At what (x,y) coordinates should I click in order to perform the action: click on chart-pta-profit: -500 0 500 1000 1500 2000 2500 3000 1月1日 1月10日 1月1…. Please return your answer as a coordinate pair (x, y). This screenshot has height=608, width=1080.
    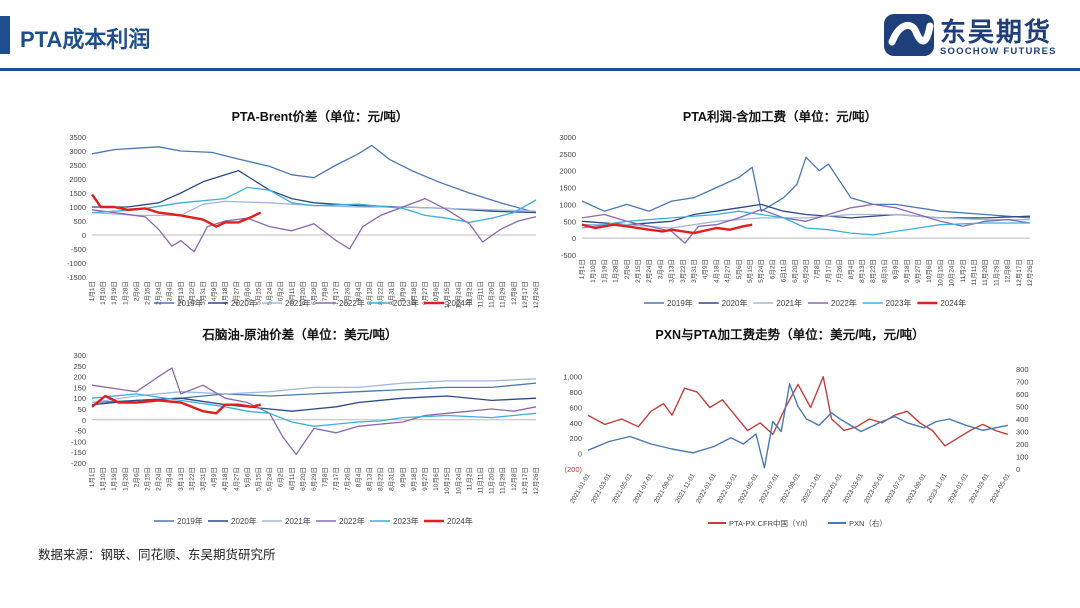
    Looking at the image, I should click on (796, 220).